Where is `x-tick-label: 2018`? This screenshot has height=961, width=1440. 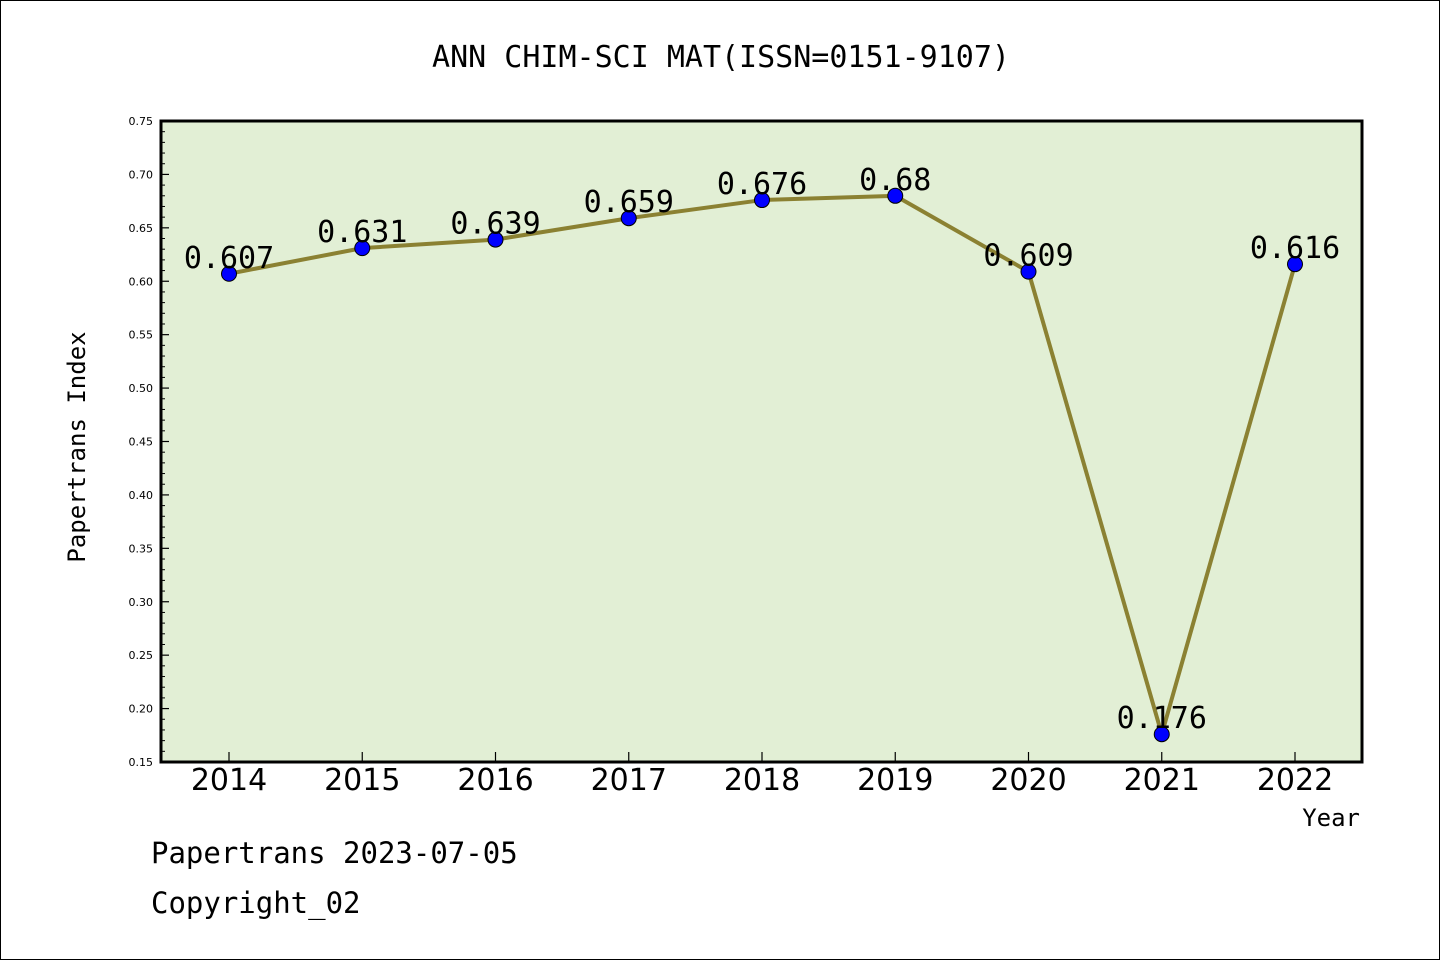
x-tick-label: 2018 is located at coordinates (762, 780).